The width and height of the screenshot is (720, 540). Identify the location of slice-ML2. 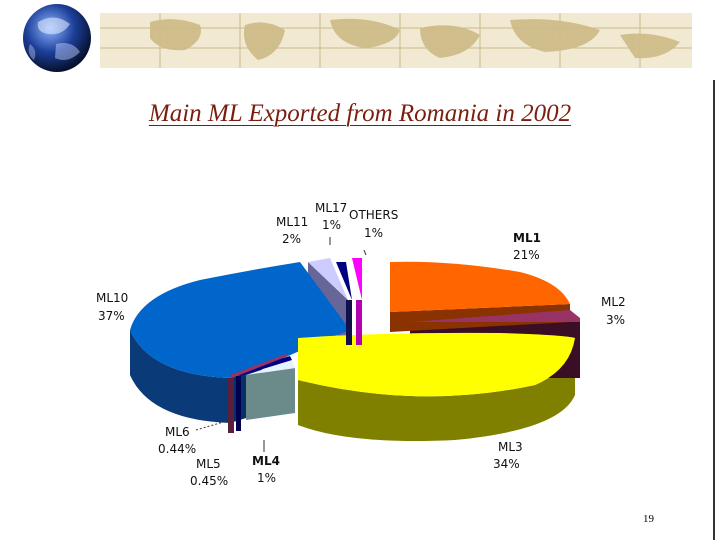
(495, 316).